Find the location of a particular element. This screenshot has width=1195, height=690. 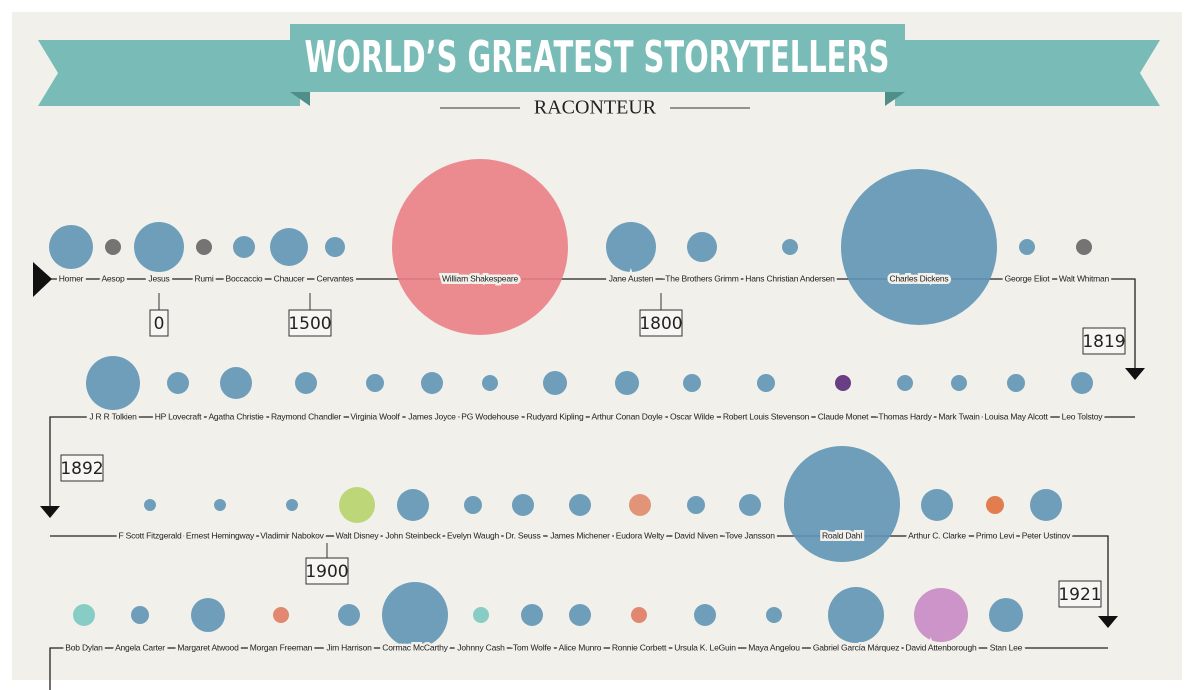

name: Jim Harrison is located at coordinates (349, 647).